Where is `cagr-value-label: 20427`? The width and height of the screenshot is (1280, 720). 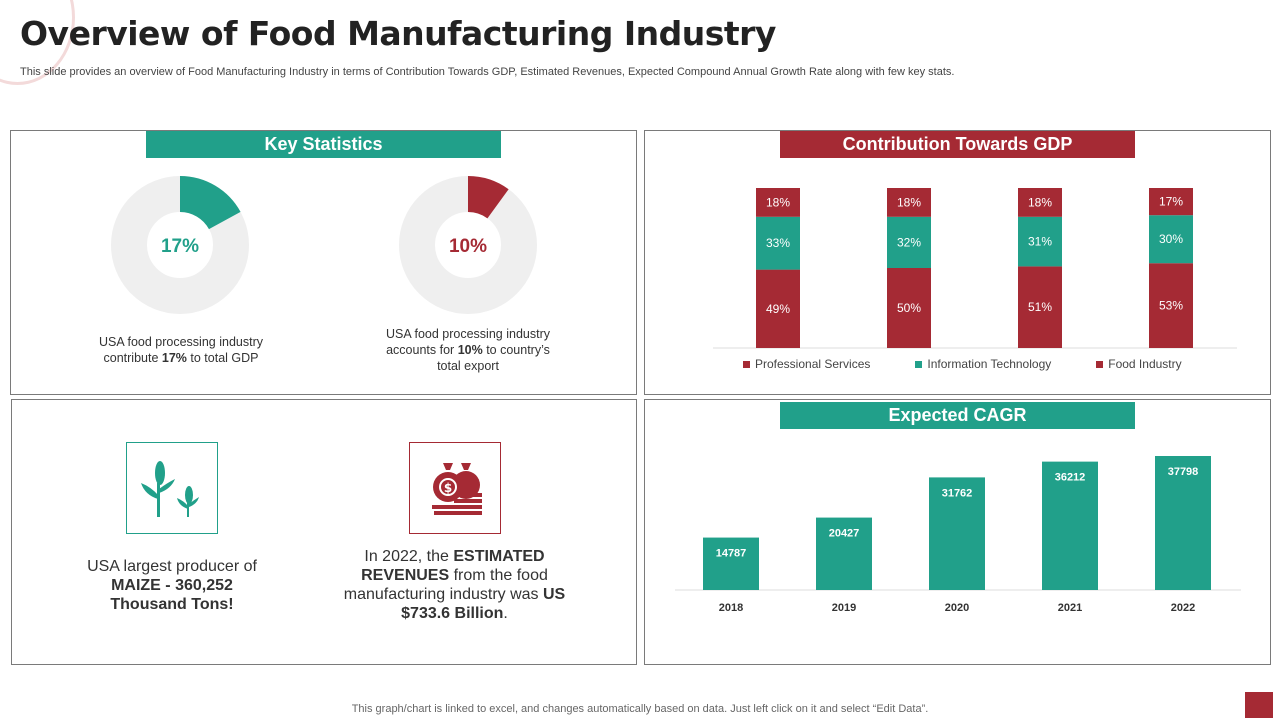 cagr-value-label: 20427 is located at coordinates (844, 534).